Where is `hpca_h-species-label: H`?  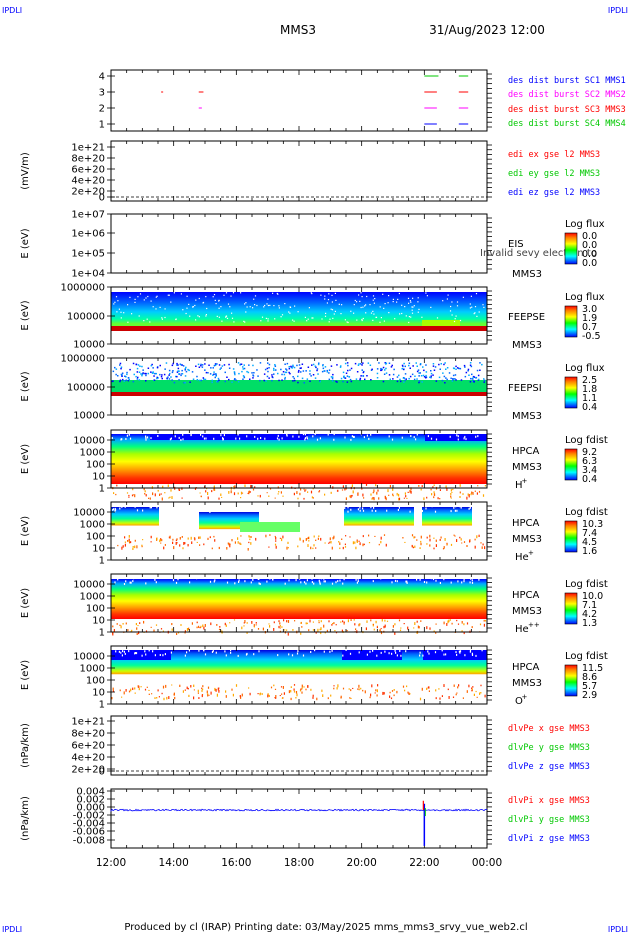 hpca_h-species-label: H is located at coordinates (519, 485).